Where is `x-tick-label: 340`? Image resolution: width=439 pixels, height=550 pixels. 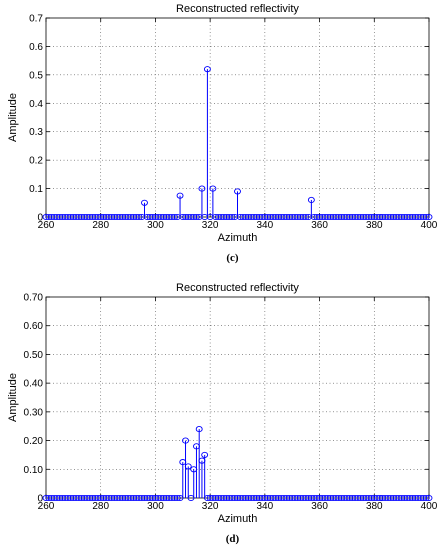 x-tick-label: 340 is located at coordinates (265, 225).